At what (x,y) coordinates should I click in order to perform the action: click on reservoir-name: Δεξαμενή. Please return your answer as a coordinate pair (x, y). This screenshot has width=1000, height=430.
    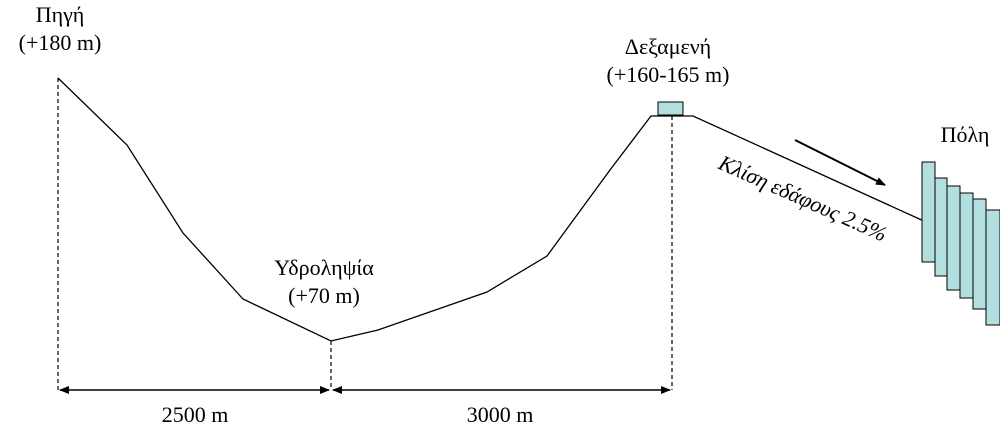
    Looking at the image, I should click on (668, 46).